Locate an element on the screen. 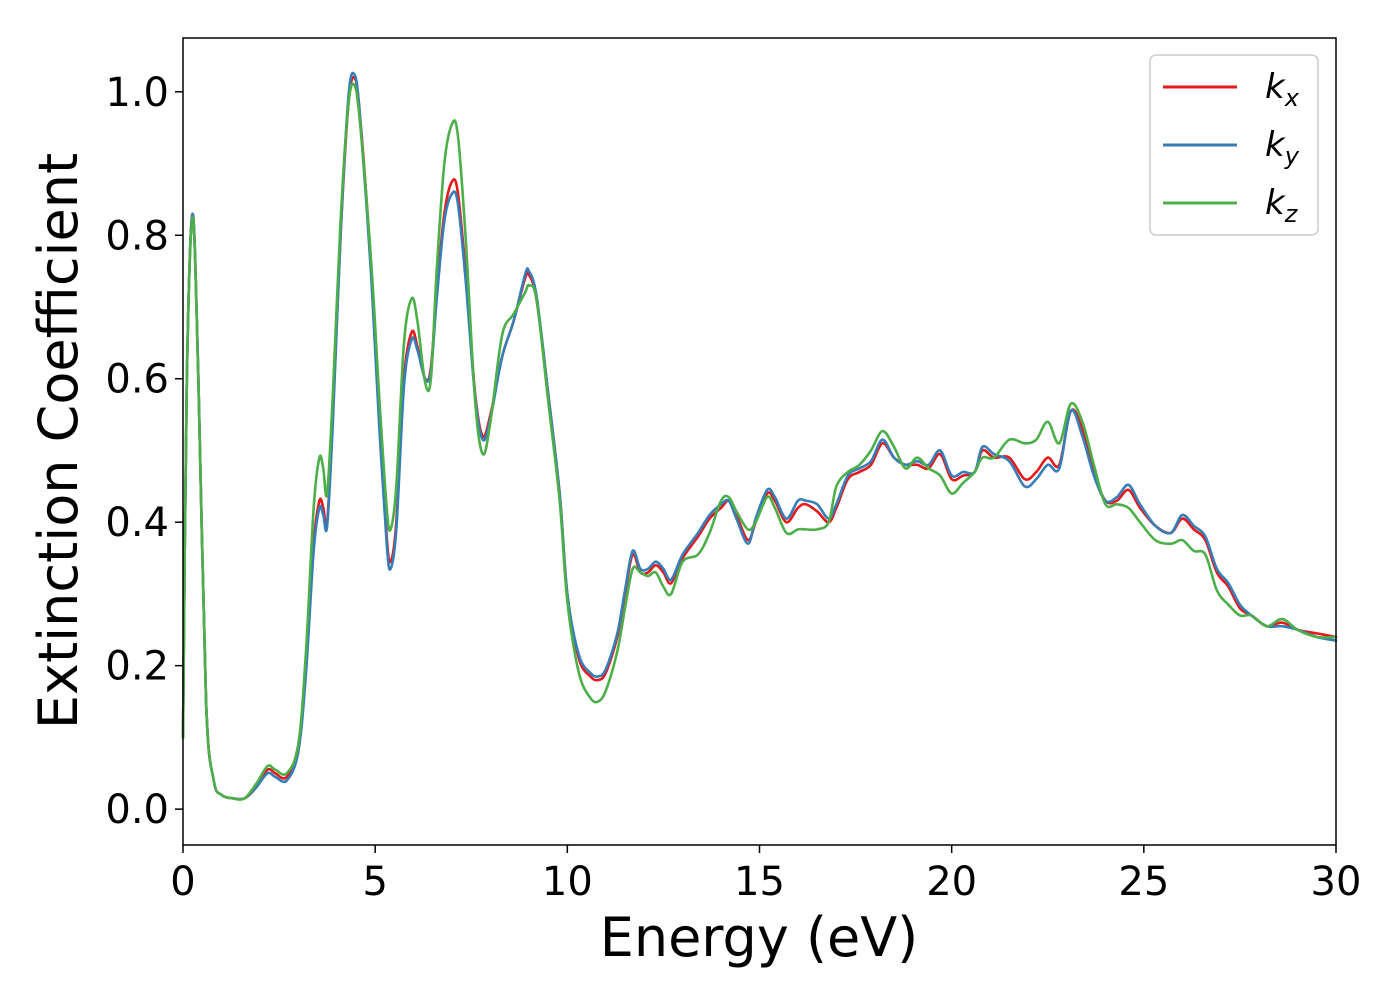 The image size is (1400, 1000). y-tick-label: 0.4 is located at coordinates (137, 523).